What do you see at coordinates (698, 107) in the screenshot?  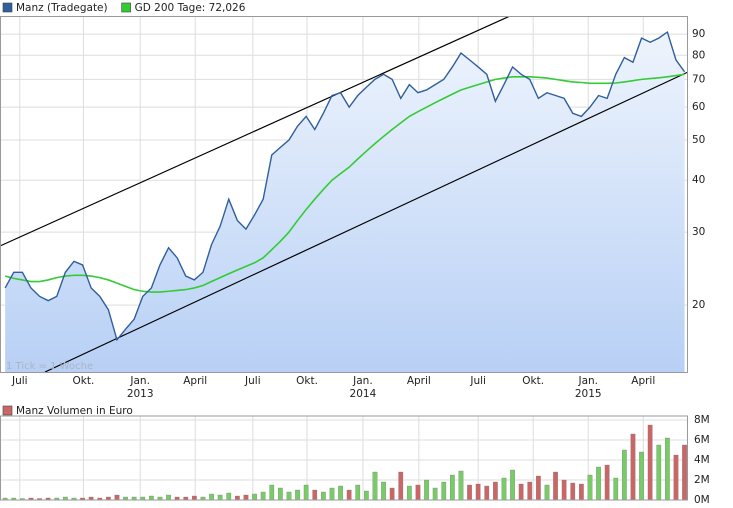 I see `y-tick-label: 60` at bounding box center [698, 107].